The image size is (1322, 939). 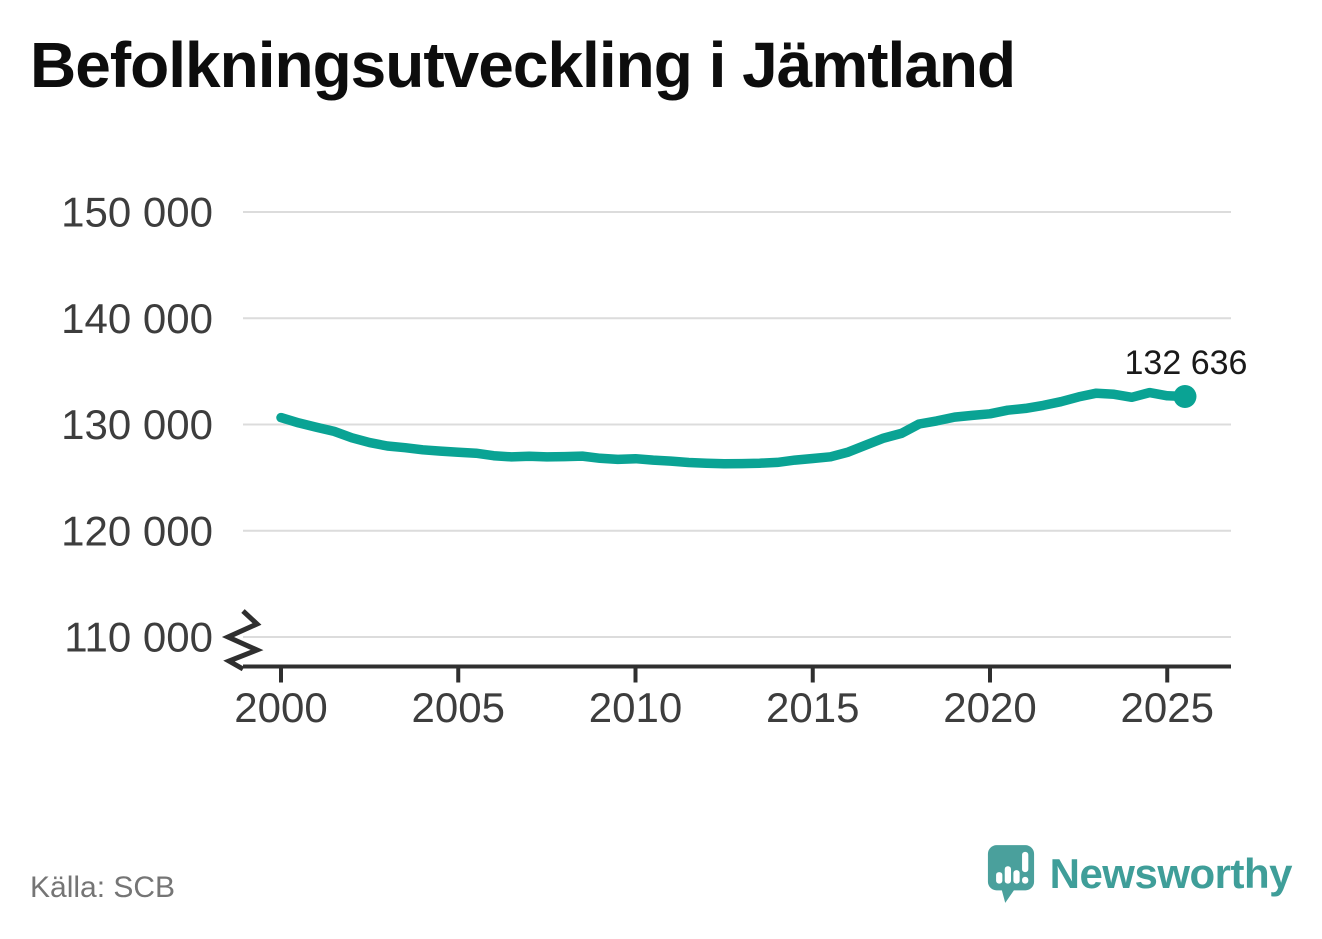 What do you see at coordinates (242, 640) in the screenshot?
I see `axis-break-icon` at bounding box center [242, 640].